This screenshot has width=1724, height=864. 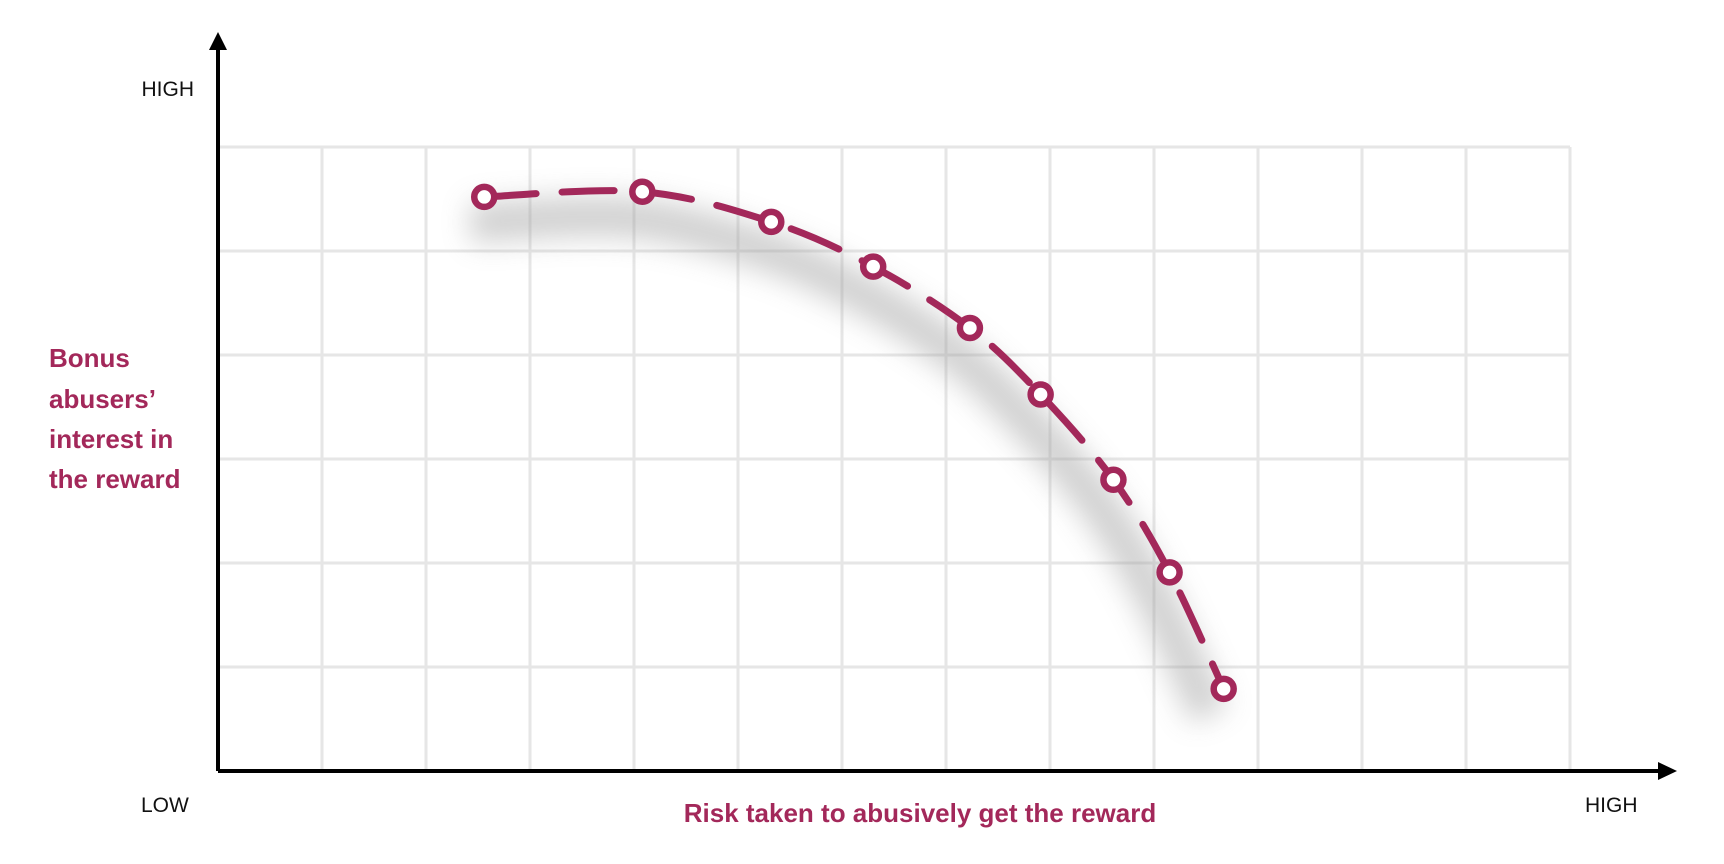 What do you see at coordinates (920, 813) in the screenshot?
I see `x-axis-title: Risk taken to abusively get the reward` at bounding box center [920, 813].